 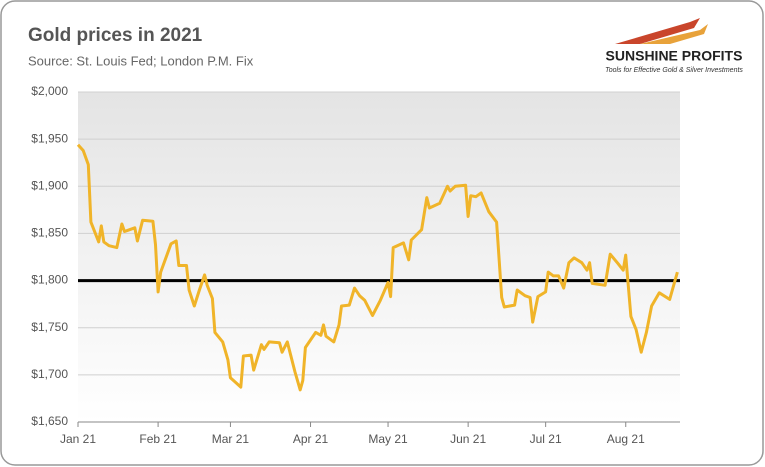 I want to click on x-tick-label: Jul 21, so click(x=546, y=439).